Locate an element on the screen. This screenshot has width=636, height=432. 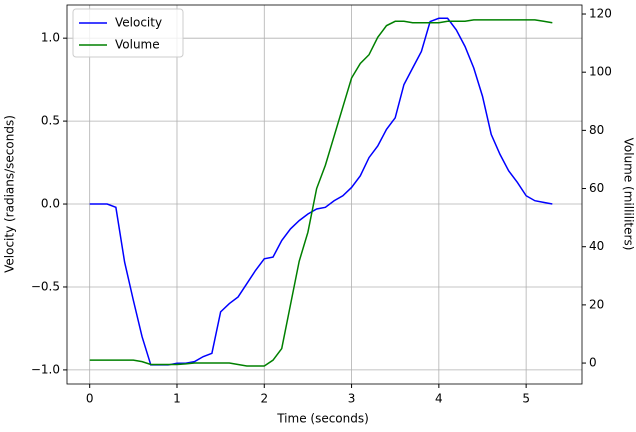
y-tick-label: −1.0 is located at coordinates (45, 369).